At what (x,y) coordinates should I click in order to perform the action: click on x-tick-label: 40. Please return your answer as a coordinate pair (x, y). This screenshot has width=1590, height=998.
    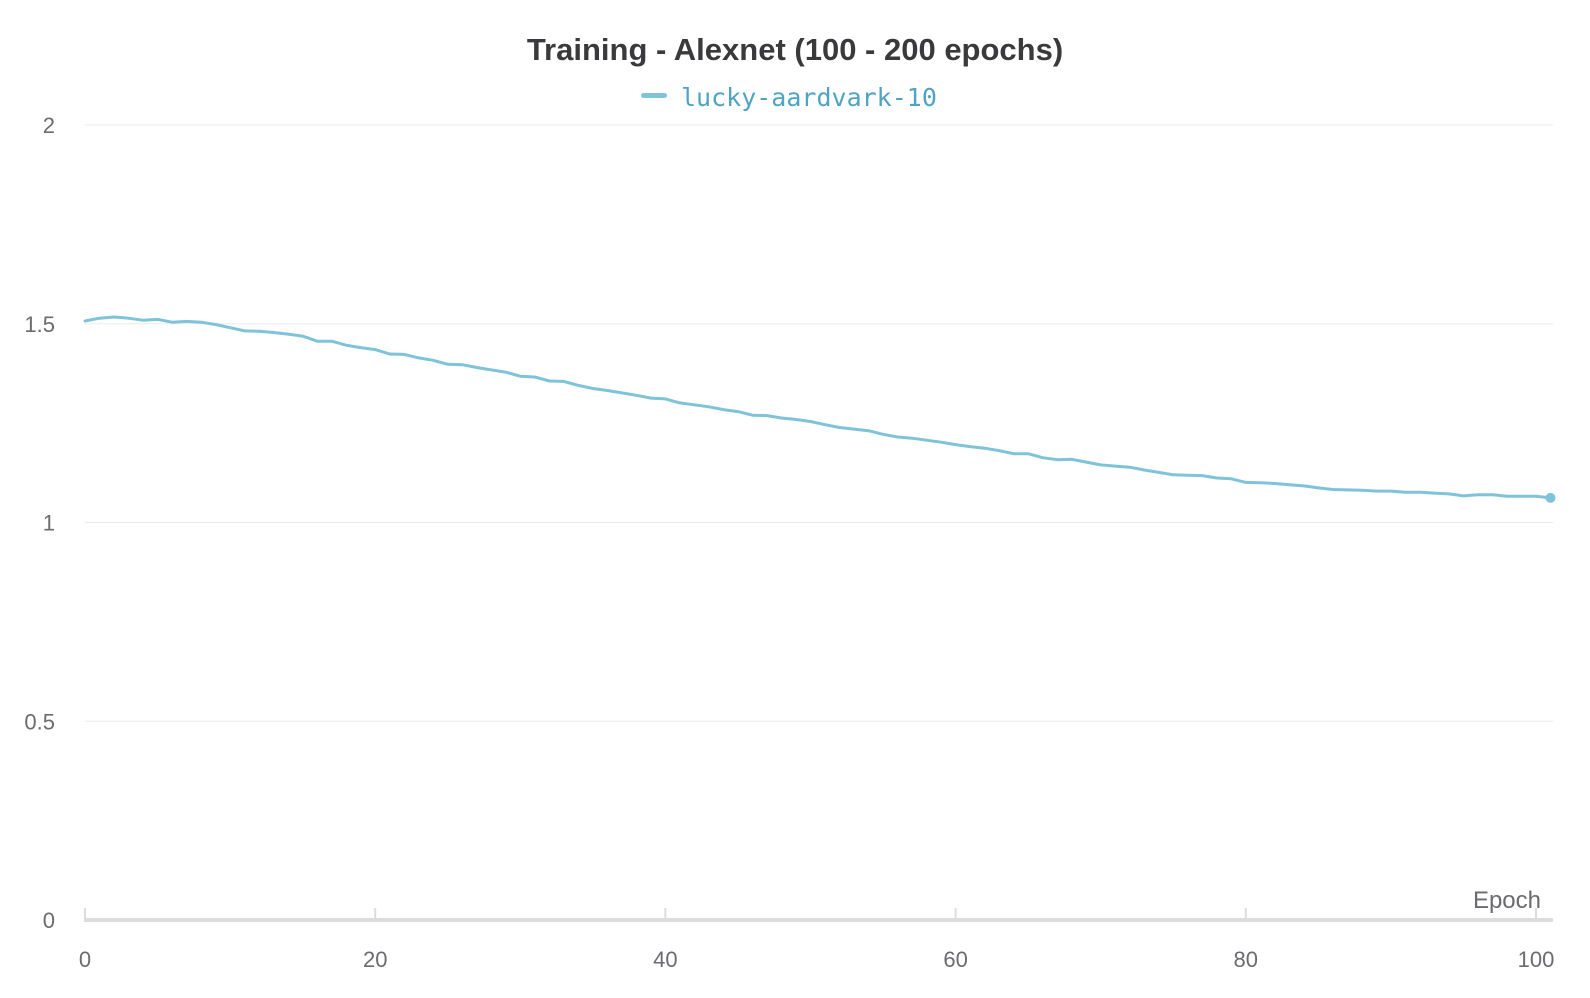
    Looking at the image, I should click on (665, 959).